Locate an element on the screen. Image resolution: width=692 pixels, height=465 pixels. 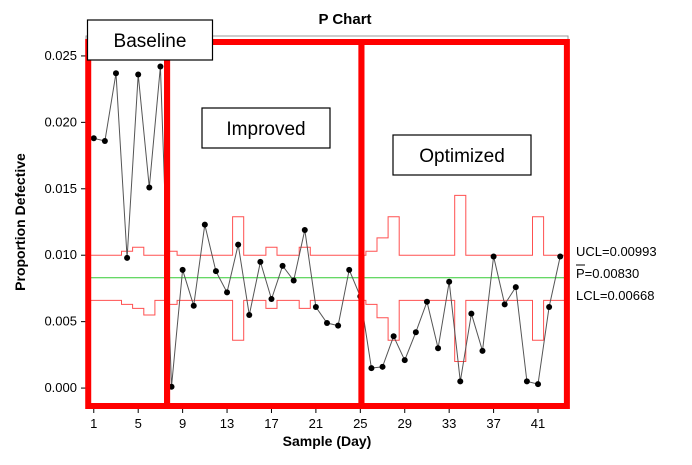
x-axis-title: Sample (Day) is located at coordinates (327, 441).